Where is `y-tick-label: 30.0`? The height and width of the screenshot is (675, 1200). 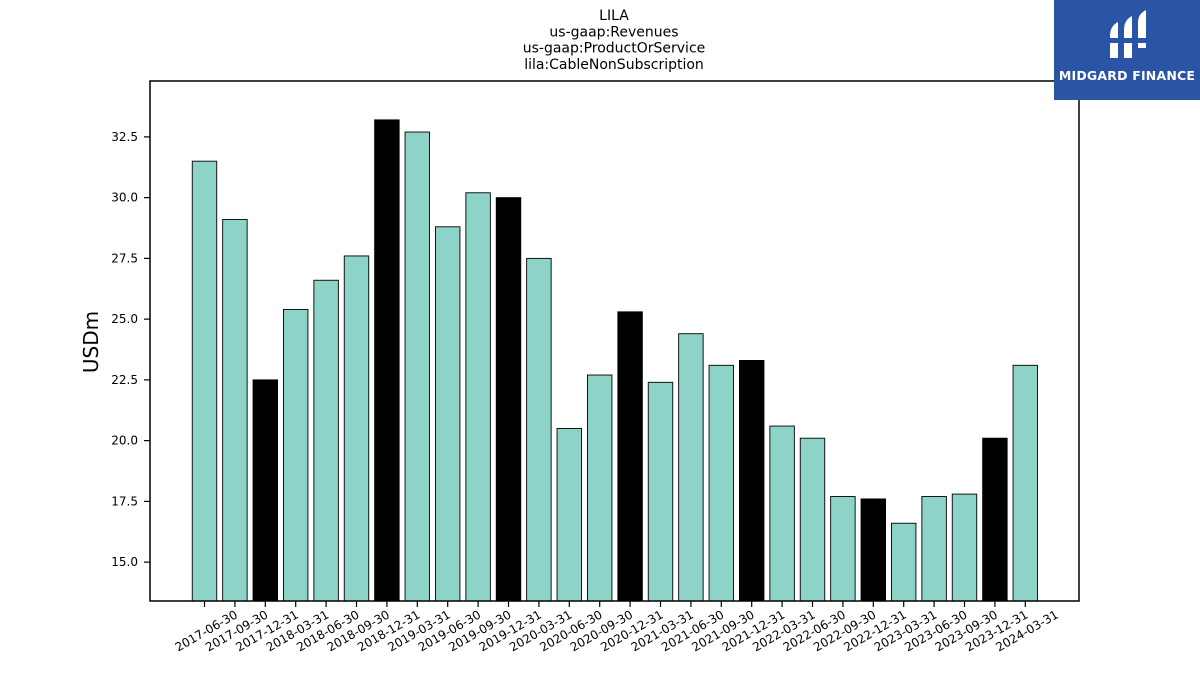 y-tick-label: 30.0 is located at coordinates (124, 198).